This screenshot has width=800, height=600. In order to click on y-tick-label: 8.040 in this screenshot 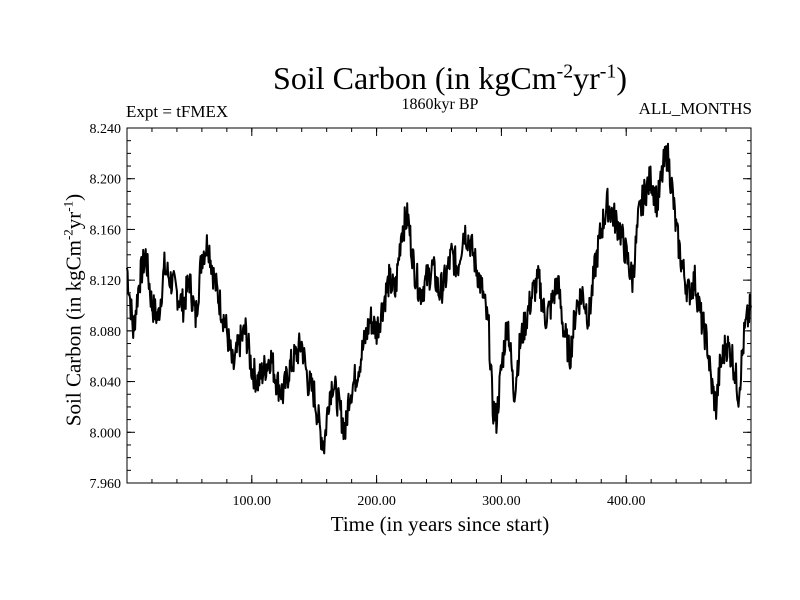, I will do `click(106, 383)`.